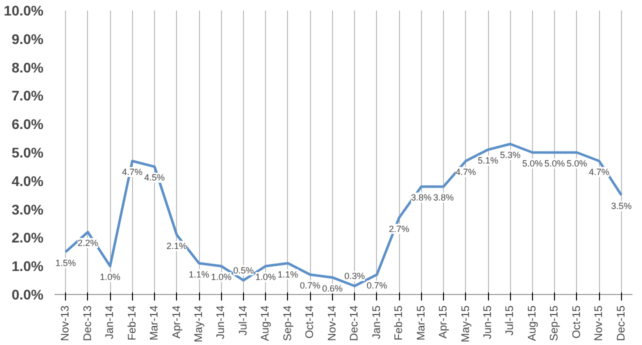 The height and width of the screenshot is (345, 642). Describe the element at coordinates (621, 323) in the screenshot. I see `x-tick-label: Dec-15` at that location.